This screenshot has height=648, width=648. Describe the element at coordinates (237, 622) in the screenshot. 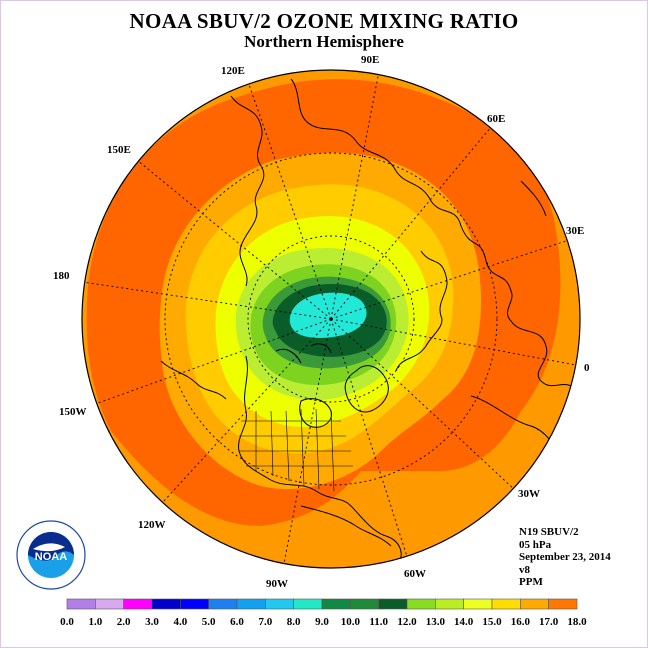

I see `colorbar-tick-label: 6.0` at that location.